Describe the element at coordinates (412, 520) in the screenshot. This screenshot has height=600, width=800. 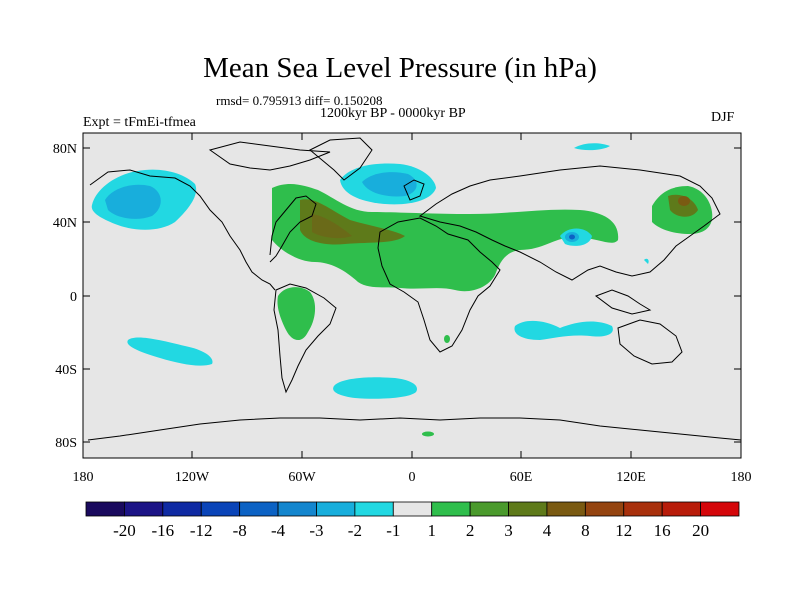
I see `colorbar: -20 -16 -12 -8 -4 -3 -2 -1 1 2 3 4 8 12 16 20` at that location.